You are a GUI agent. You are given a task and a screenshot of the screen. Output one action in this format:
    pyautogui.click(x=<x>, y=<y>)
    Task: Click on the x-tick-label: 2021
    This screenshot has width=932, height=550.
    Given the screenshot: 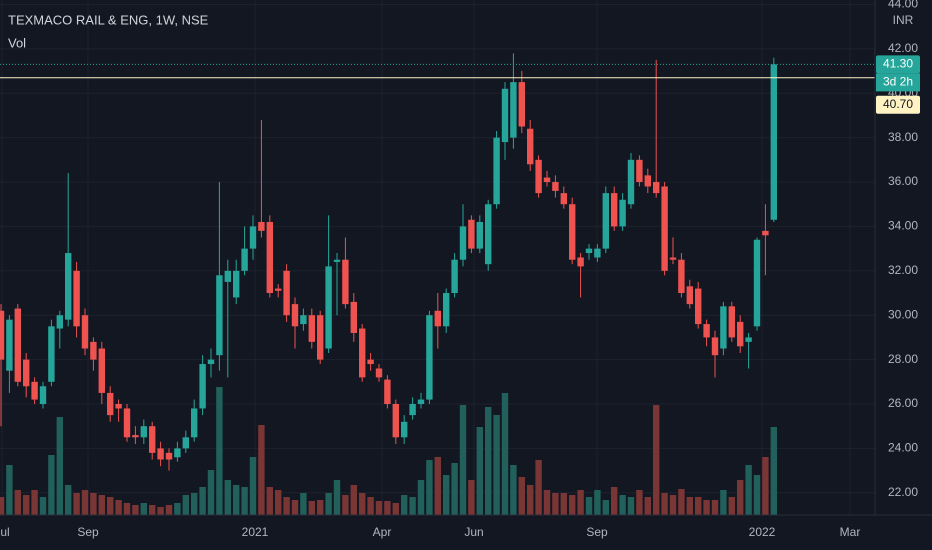 What is the action you would take?
    pyautogui.click(x=255, y=532)
    